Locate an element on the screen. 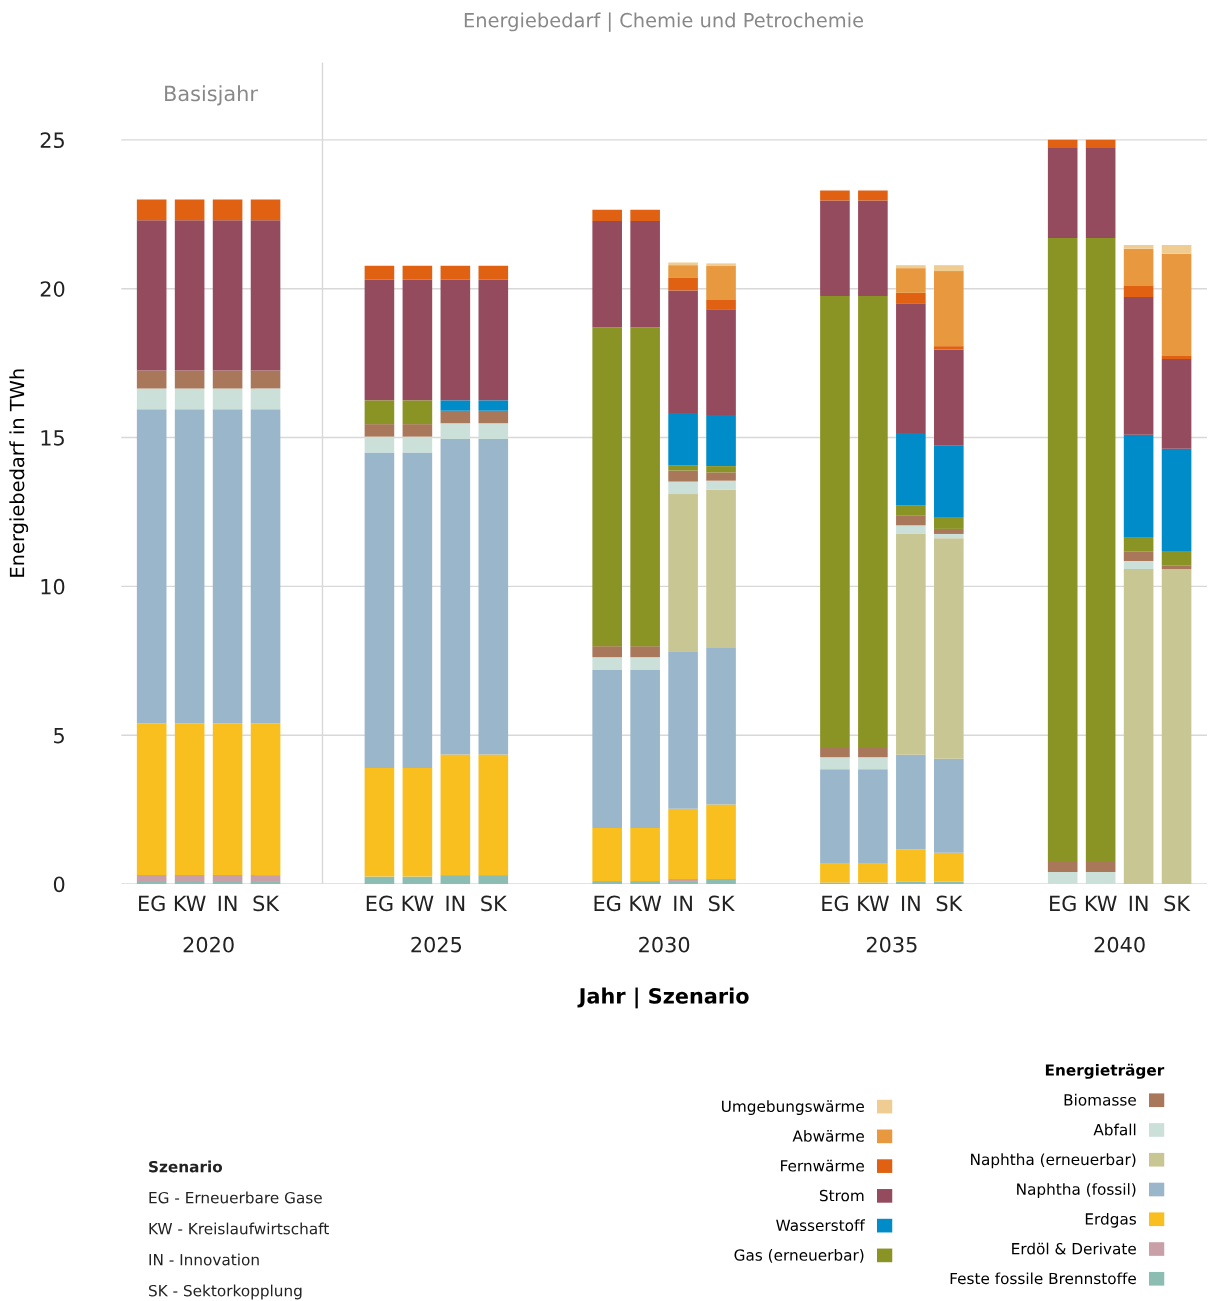  y-tick-label: 0 is located at coordinates (59, 884).